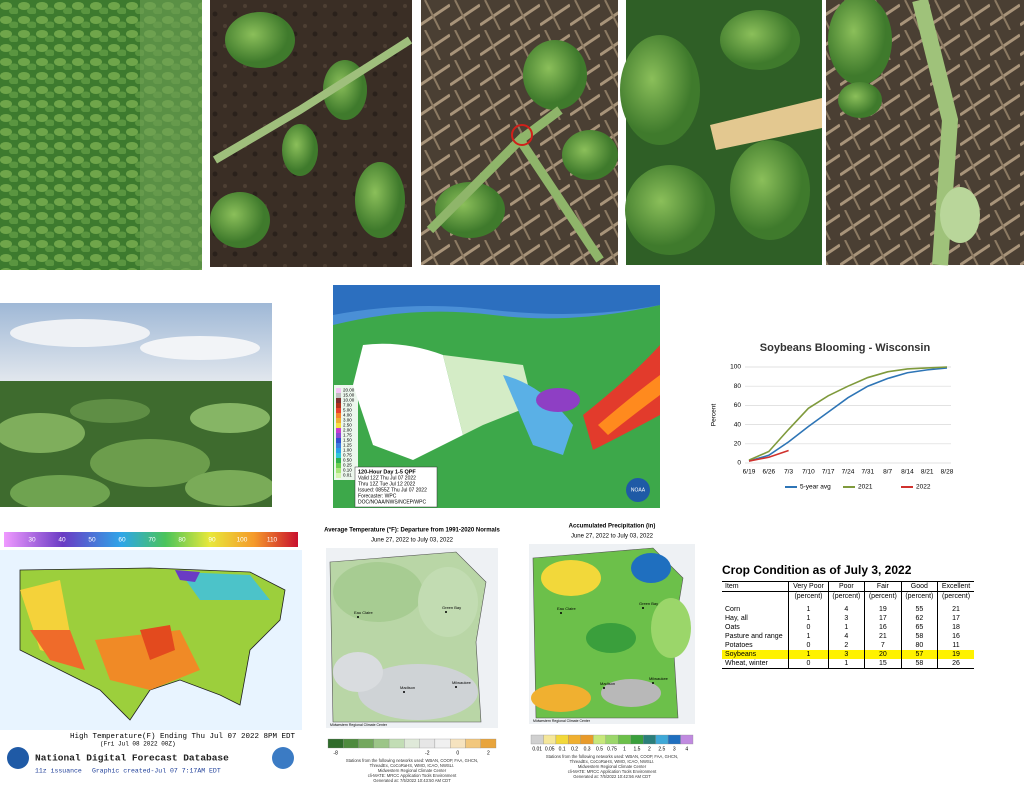  I want to click on legend-label: 0.10, so click(347, 470).